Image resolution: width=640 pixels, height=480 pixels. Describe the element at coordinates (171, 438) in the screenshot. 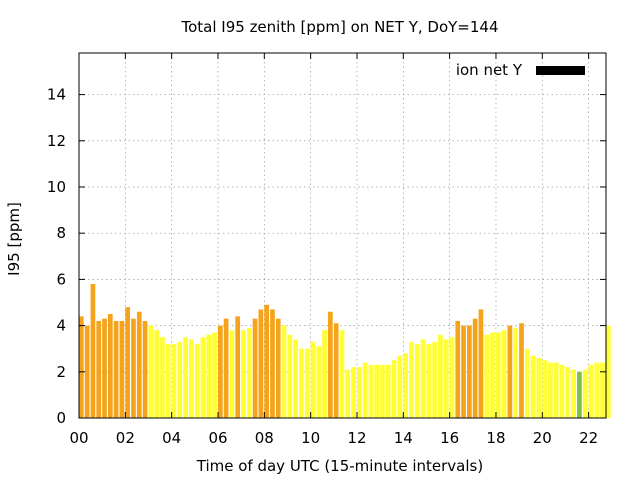

I see `x-tick-label: 04` at that location.